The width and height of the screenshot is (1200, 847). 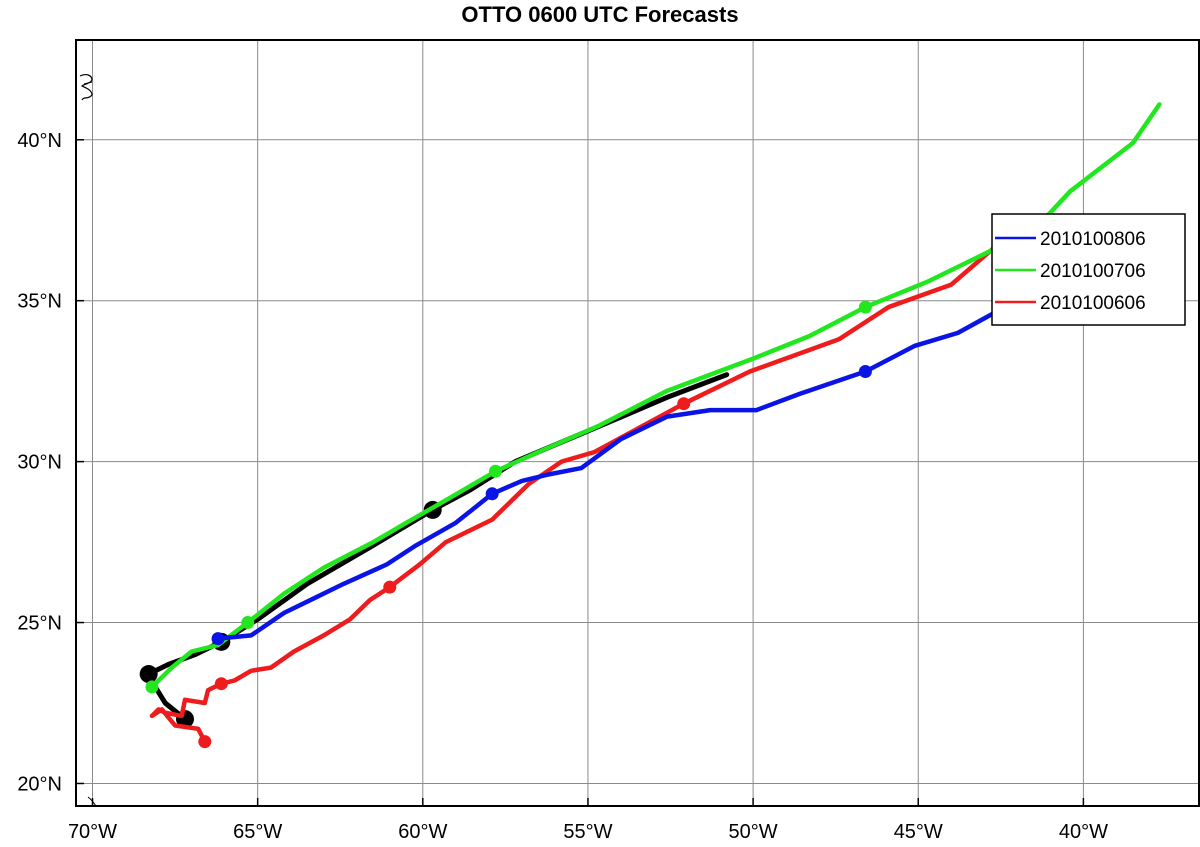 What do you see at coordinates (257, 832) in the screenshot?
I see `x-tick-label: 65°W` at bounding box center [257, 832].